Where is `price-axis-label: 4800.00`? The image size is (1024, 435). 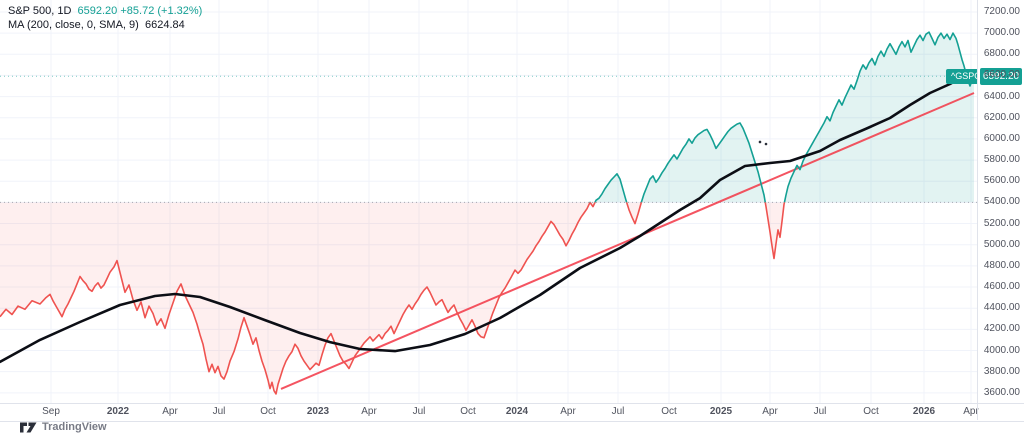
price-axis-label: 4800.00 is located at coordinates (1001, 265).